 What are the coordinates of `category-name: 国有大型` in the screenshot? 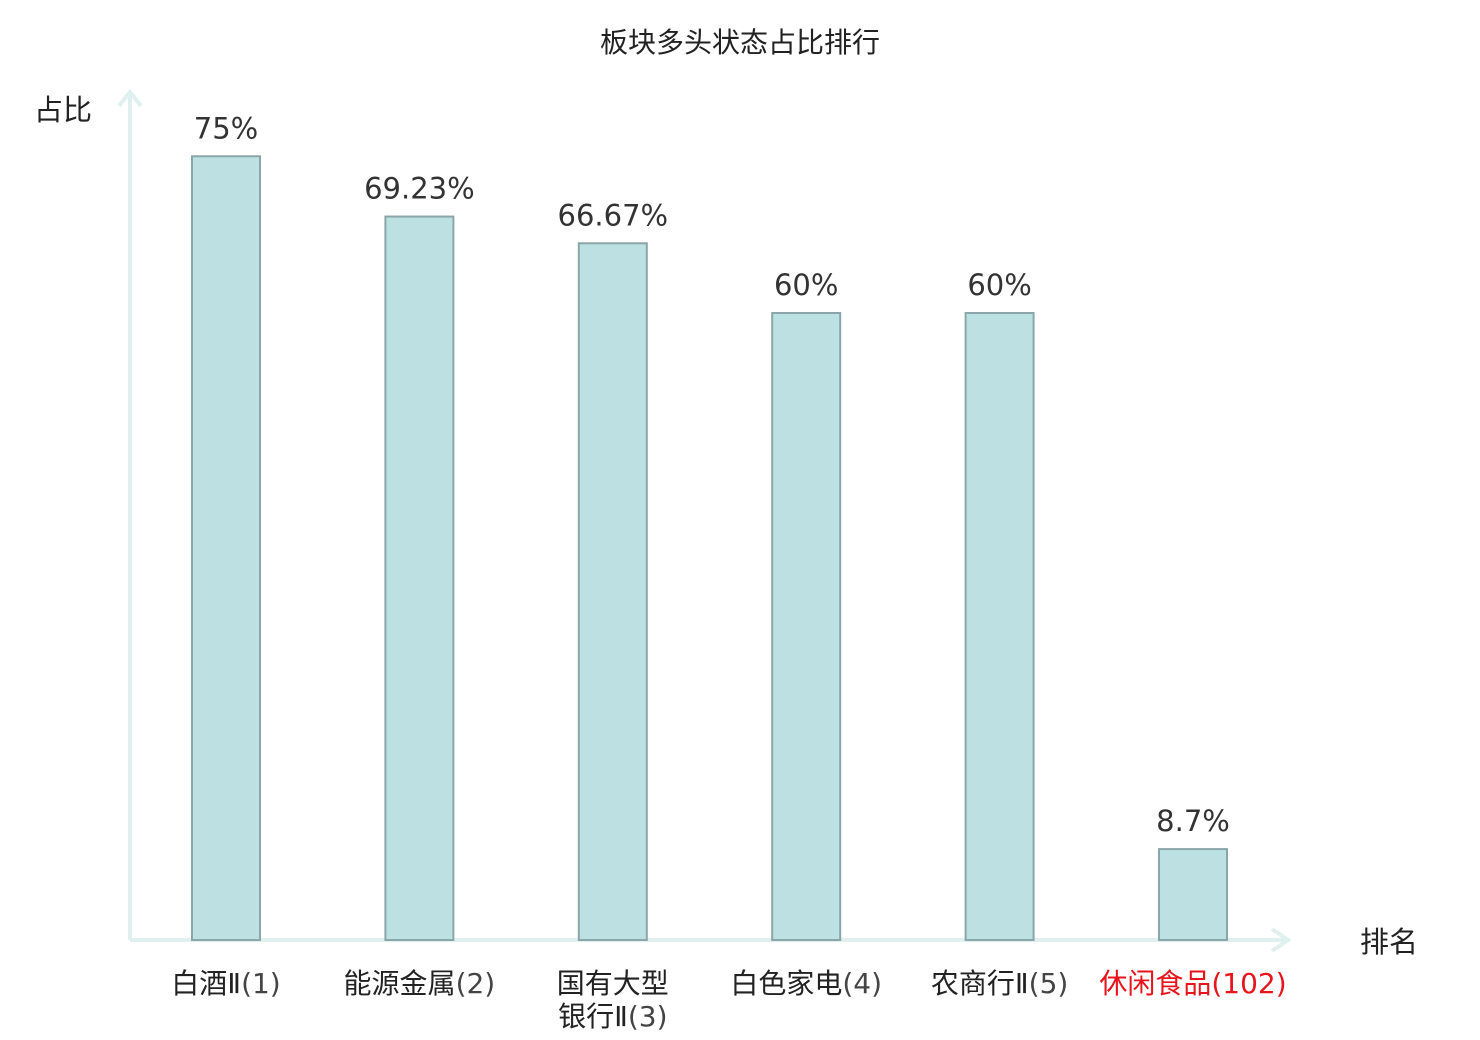 It's located at (613, 983).